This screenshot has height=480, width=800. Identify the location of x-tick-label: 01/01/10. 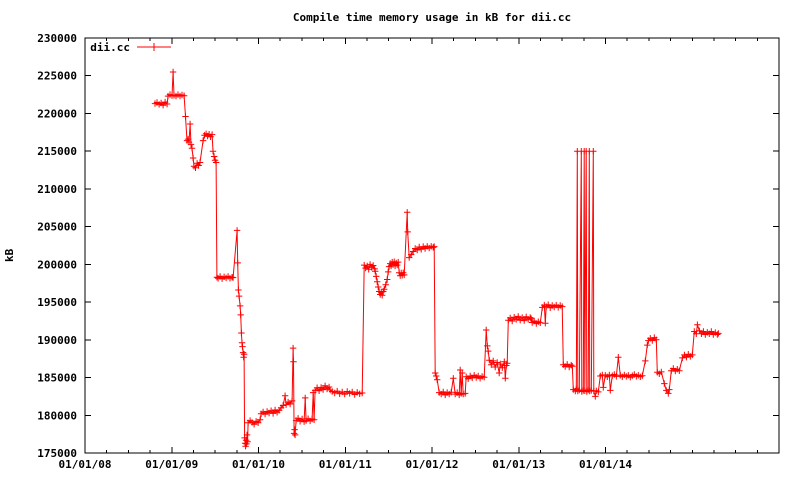
(258, 464).